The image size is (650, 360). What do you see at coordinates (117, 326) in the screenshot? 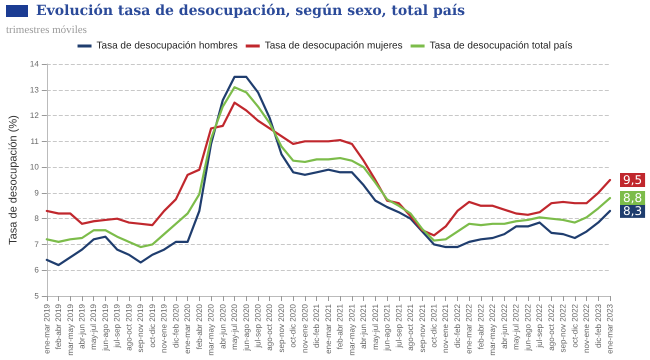
I see `x-tick-label: jul-sep 2019` at bounding box center [117, 326].